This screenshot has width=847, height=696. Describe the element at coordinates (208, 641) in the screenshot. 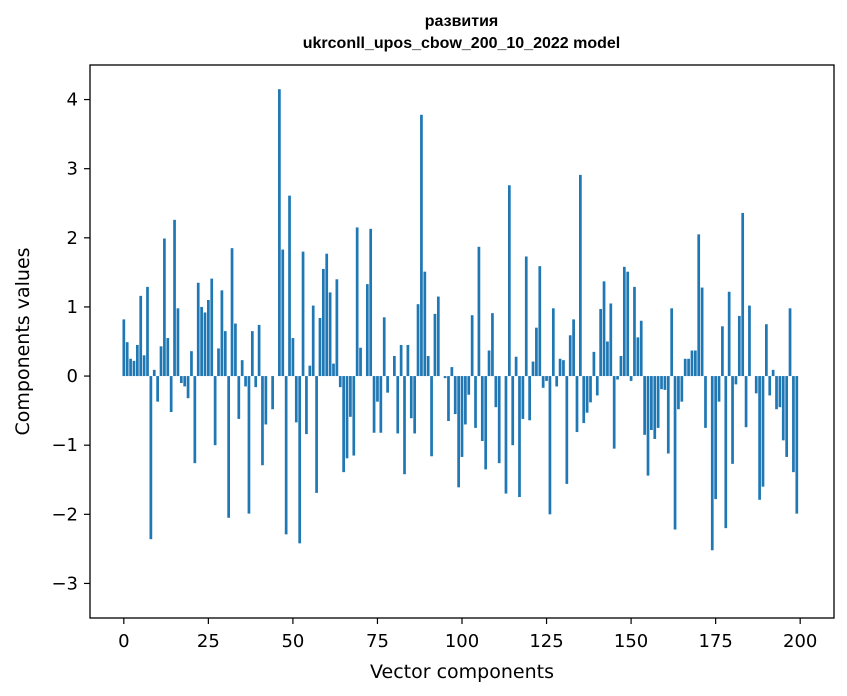

I see `x-tick-label: 25` at that location.